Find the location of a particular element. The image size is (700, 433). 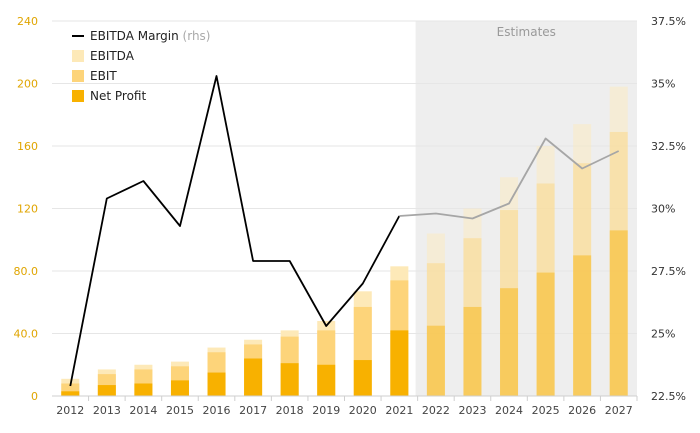

x-tick-label: 2025 is located at coordinates (546, 410).